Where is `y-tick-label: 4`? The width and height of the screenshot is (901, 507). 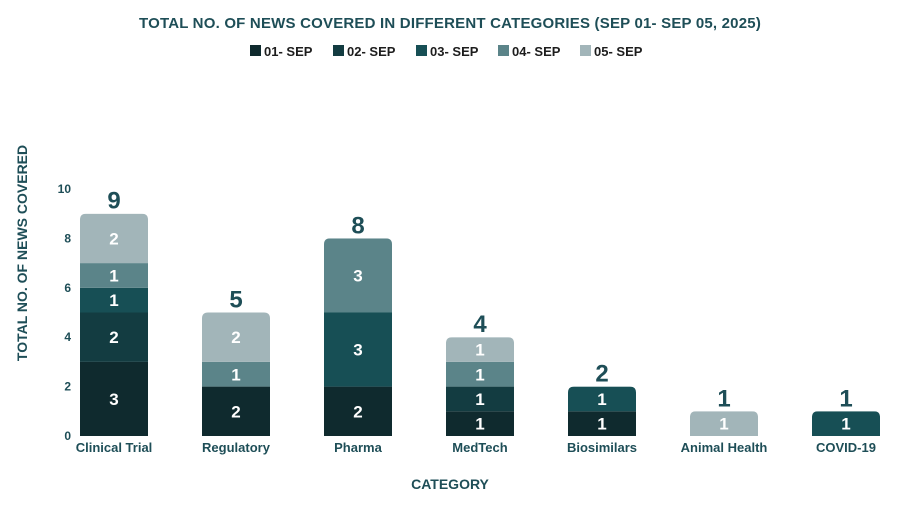 y-tick-label: 4 is located at coordinates (67, 337).